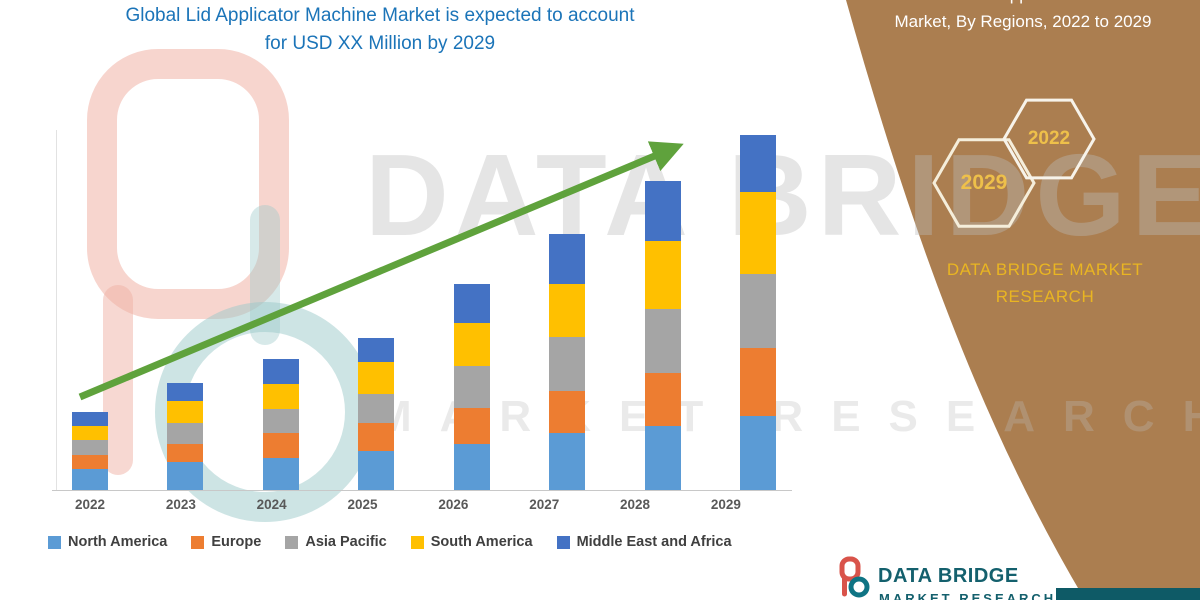  Describe the element at coordinates (346, 542) in the screenshot. I see `legend-label: Asia Pacific` at that location.